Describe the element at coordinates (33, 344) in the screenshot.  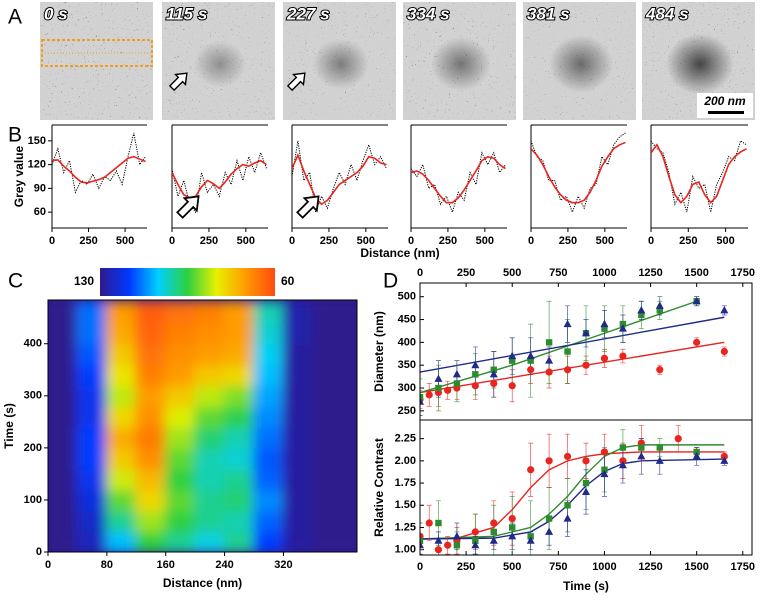
I see `y-tick-label: 400` at that location.